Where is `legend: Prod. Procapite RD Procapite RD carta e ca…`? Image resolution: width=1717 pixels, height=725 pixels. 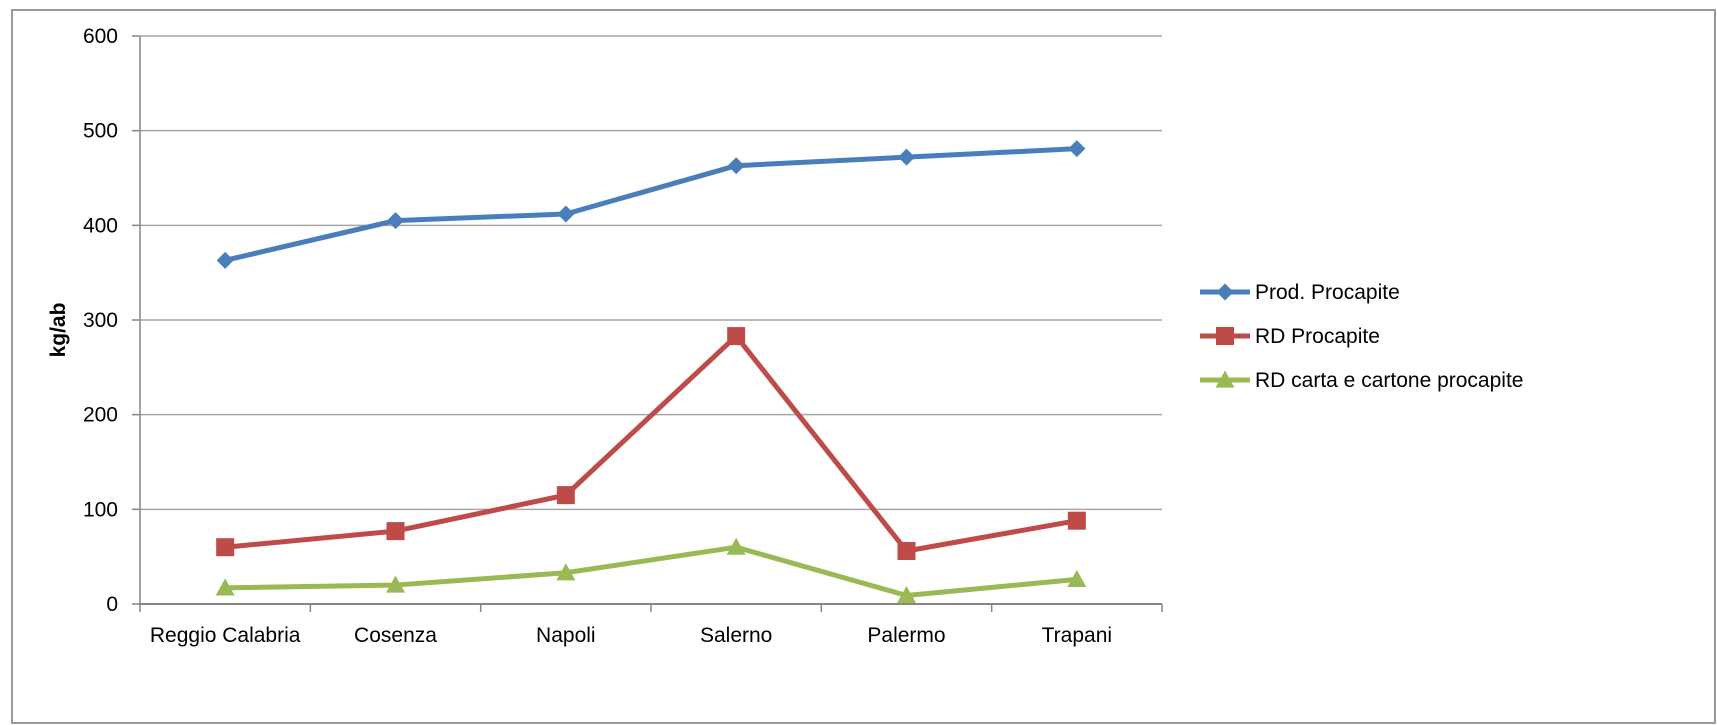
legend: Prod. Procapite RD Procapite RD carta e ca… is located at coordinates (1361, 336).